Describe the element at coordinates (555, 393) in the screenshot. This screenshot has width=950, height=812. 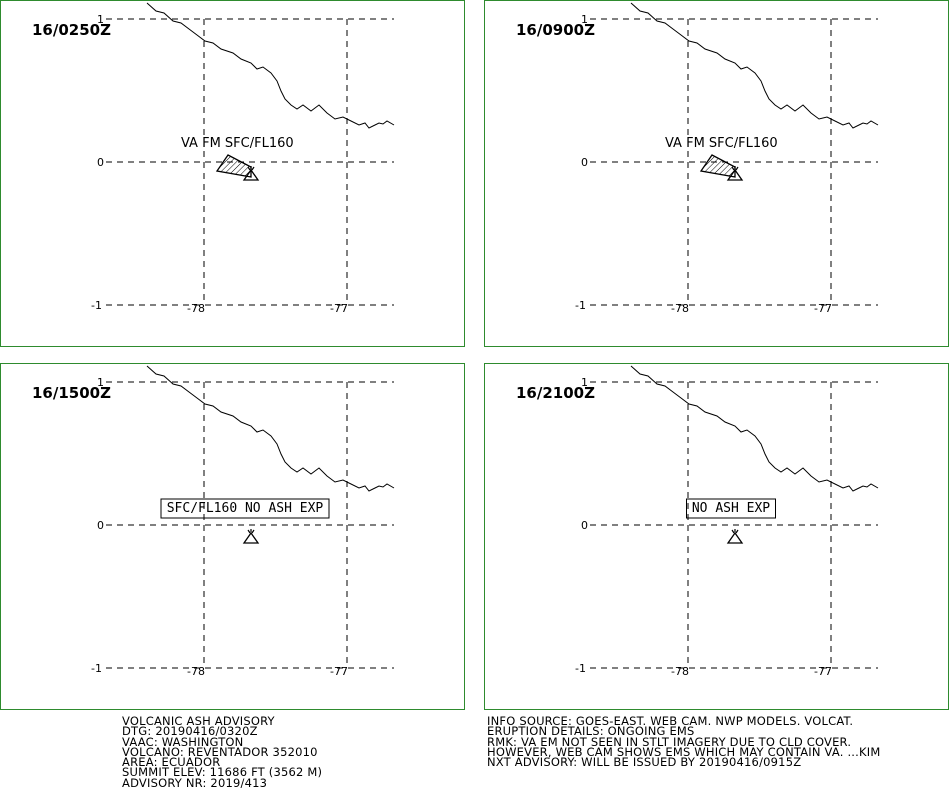
I see `forecast-time-label: 16/2100Z` at that location.